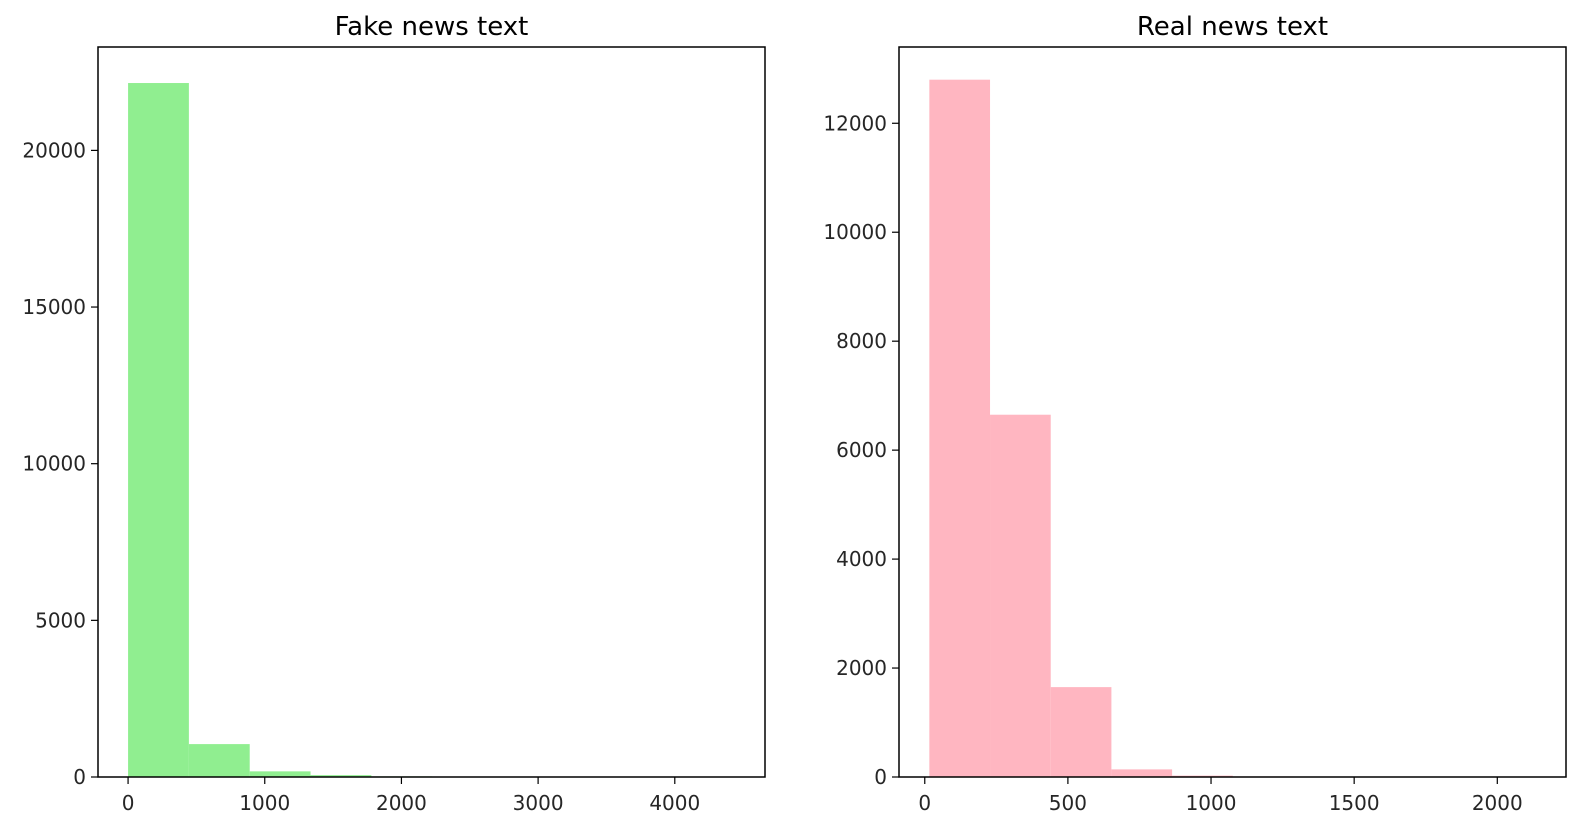  I want to click on y-tick-label: 12000, so click(855, 123).